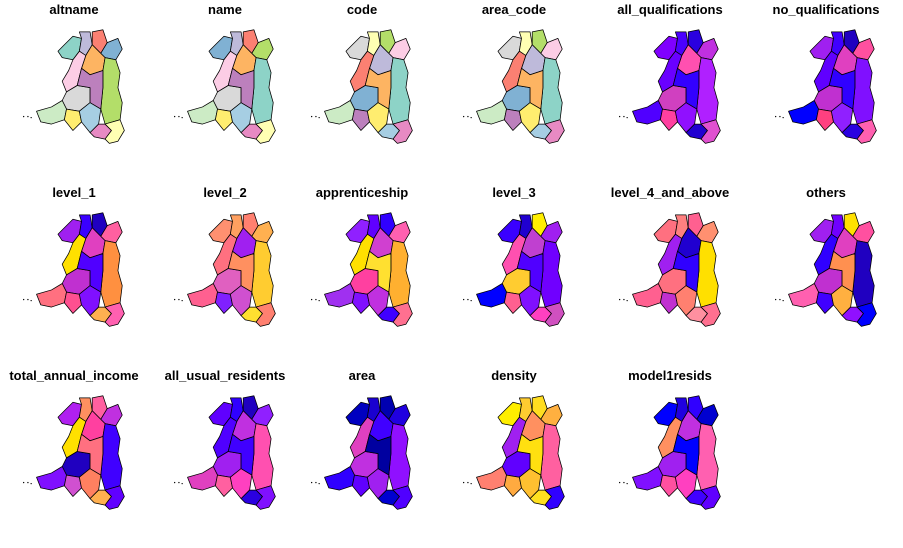 The image size is (903, 548). Describe the element at coordinates (670, 274) in the screenshot. I see `map-panel: level_4_and_above` at that location.